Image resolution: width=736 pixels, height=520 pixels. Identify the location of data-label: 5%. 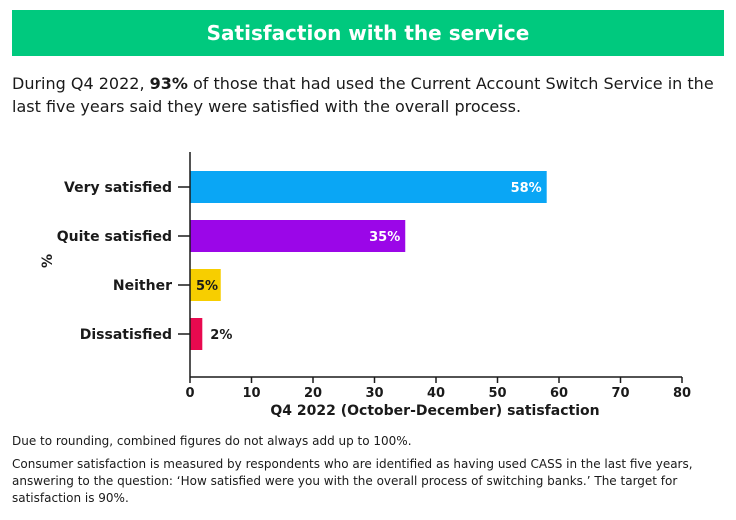
(207, 286).